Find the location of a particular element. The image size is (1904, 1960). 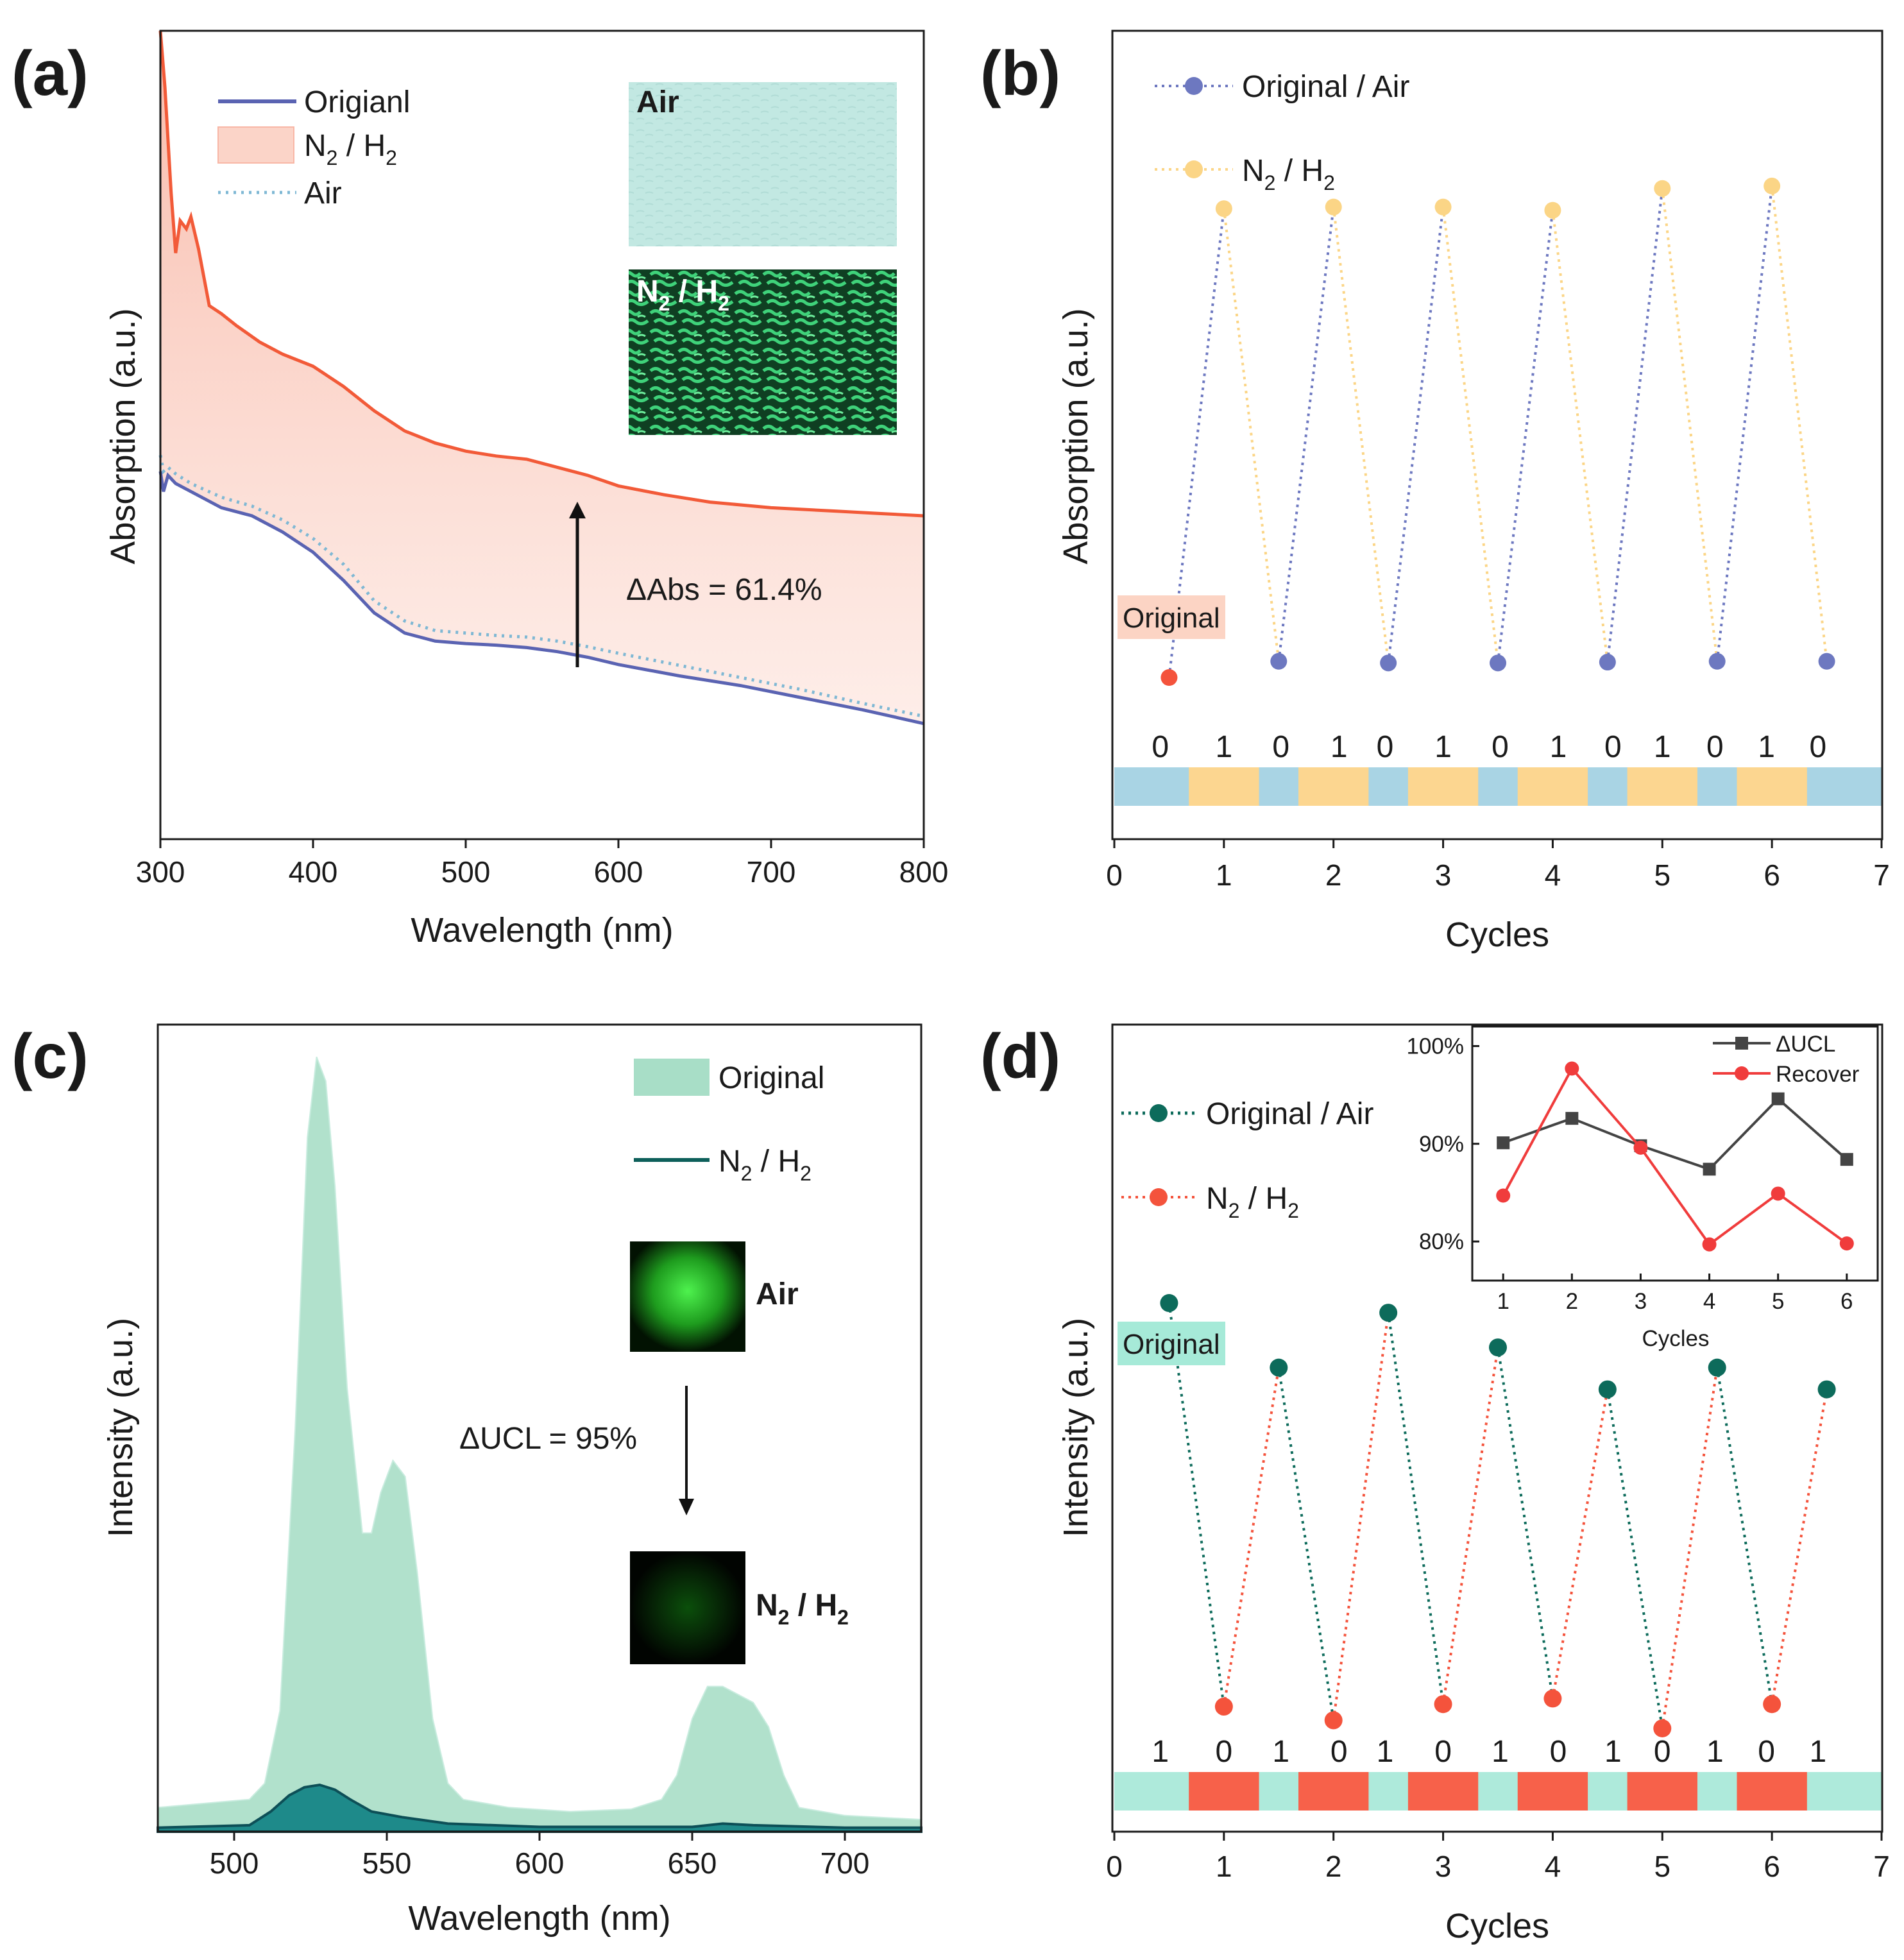

panel-a-label: (a) is located at coordinates (50, 73).